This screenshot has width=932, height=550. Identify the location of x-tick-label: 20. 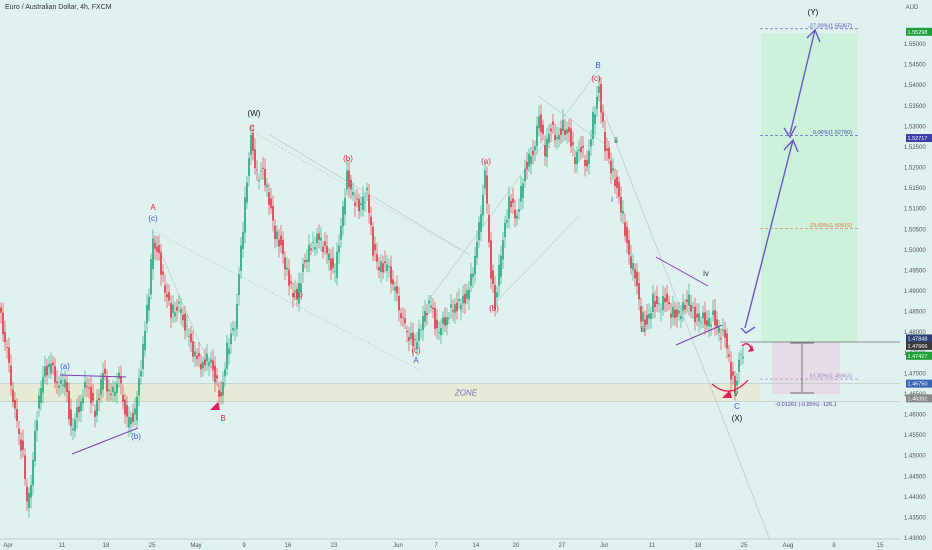
(516, 546).